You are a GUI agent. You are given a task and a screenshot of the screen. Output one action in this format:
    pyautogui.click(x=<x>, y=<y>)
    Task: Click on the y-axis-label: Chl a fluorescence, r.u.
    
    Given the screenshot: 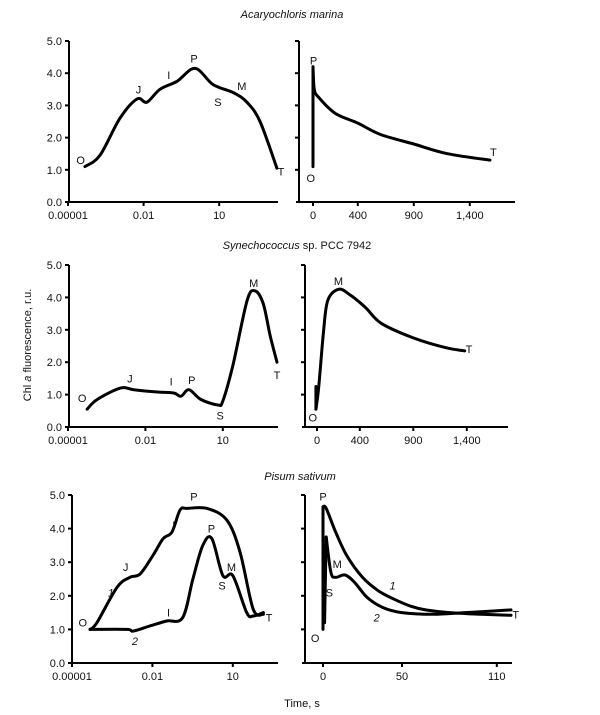 What is the action you would take?
    pyautogui.click(x=28, y=345)
    